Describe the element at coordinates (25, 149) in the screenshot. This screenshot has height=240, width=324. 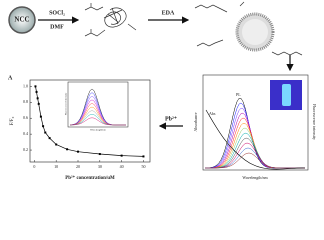
I see `y-tick-label: 0.2` at that location.